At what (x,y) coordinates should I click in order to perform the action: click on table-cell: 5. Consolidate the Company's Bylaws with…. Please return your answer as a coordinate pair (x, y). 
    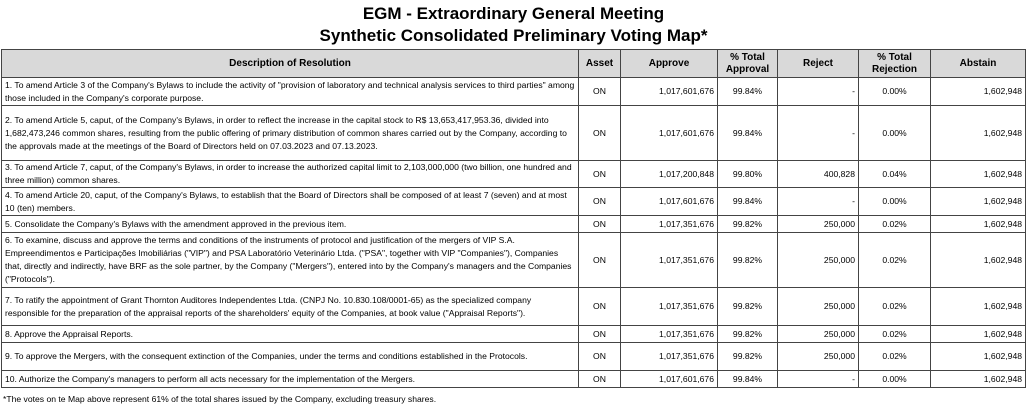
    Looking at the image, I should click on (290, 224).